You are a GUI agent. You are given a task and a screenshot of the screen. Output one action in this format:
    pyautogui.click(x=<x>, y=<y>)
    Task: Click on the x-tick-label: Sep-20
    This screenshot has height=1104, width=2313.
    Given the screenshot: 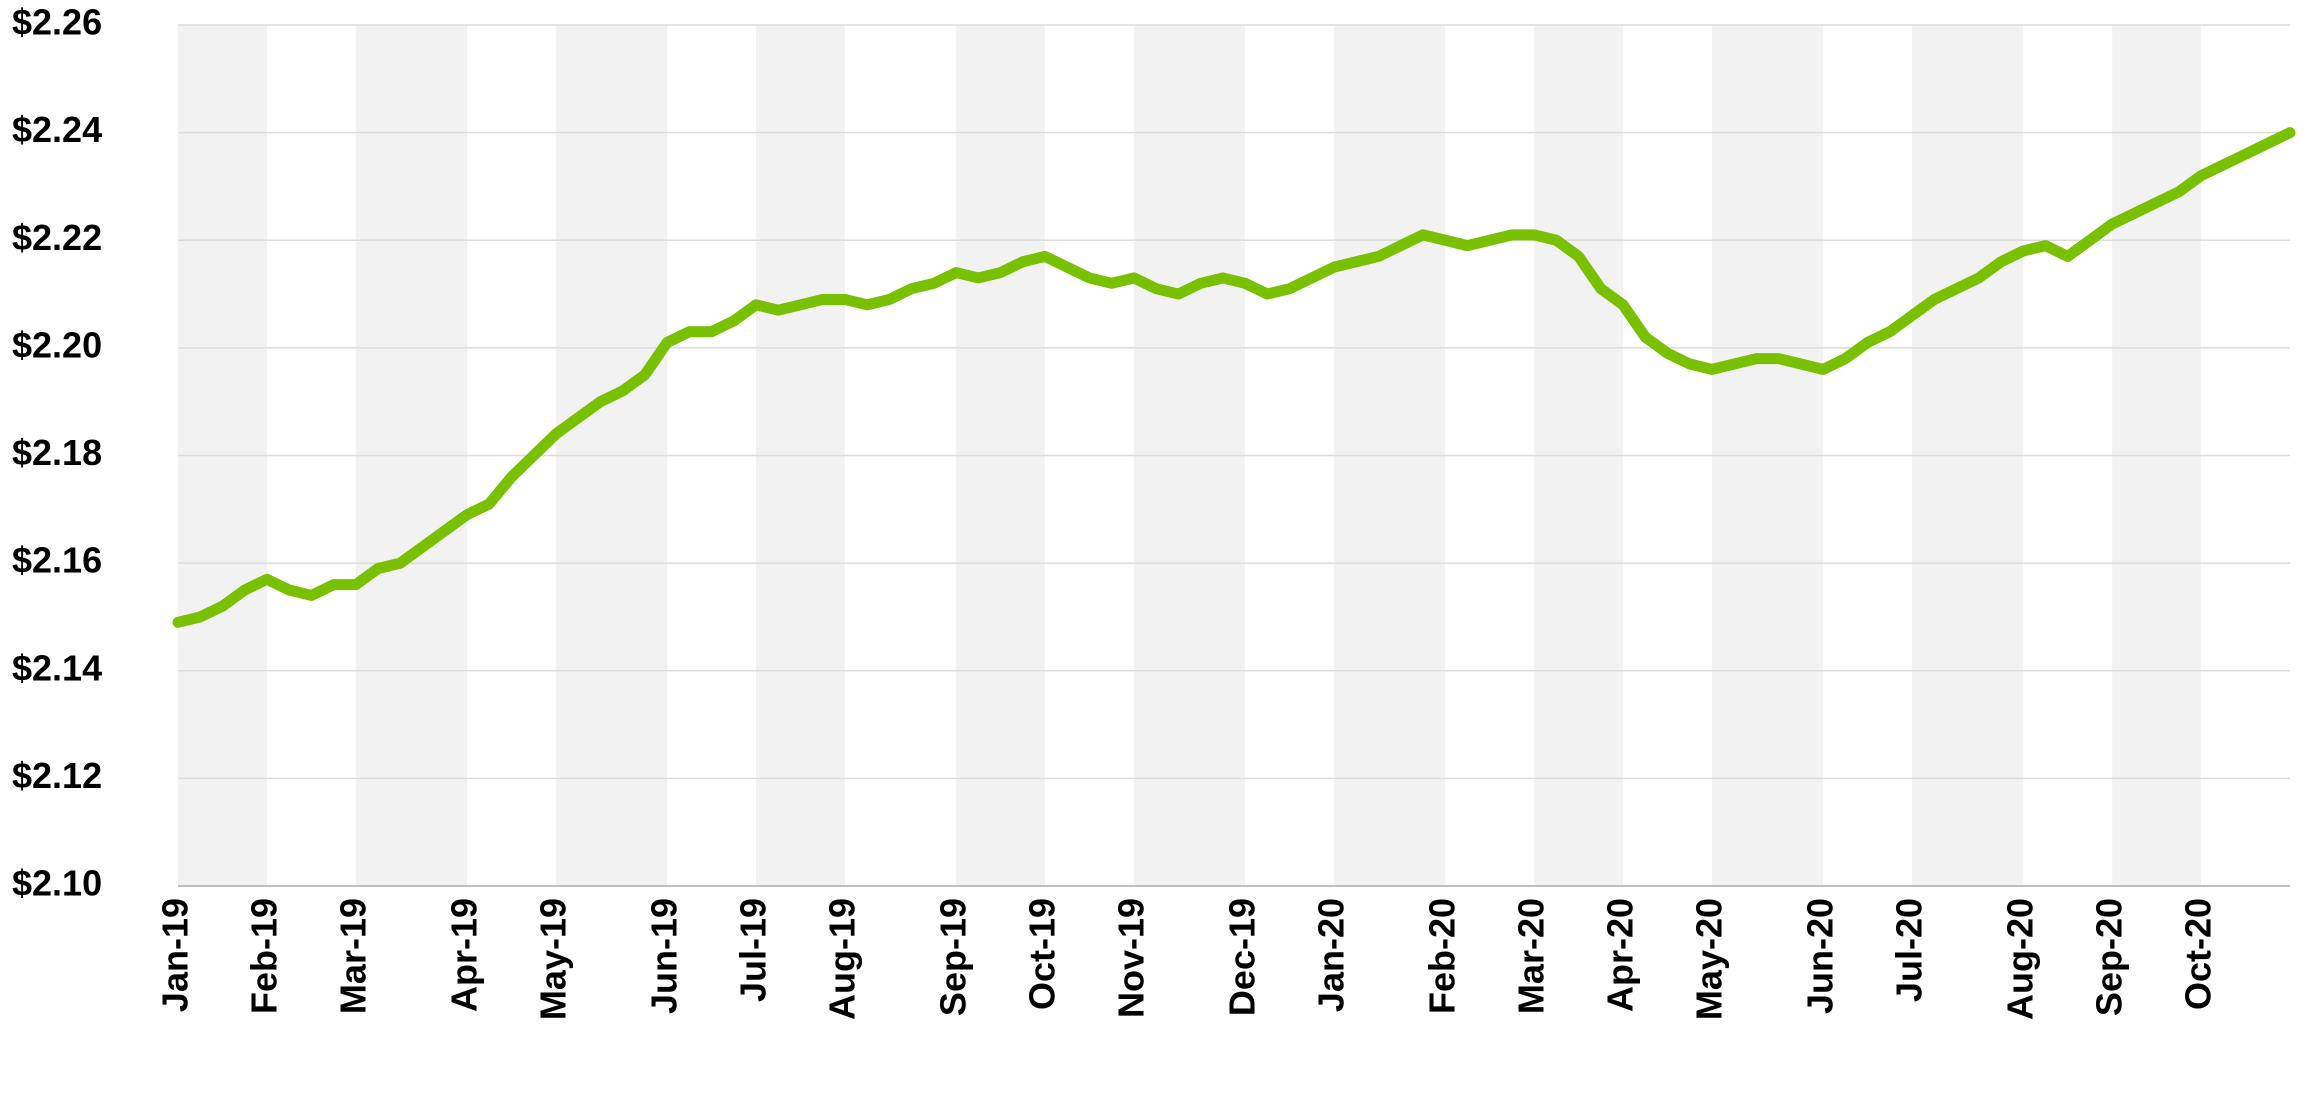 What is the action you would take?
    pyautogui.click(x=2109, y=957)
    